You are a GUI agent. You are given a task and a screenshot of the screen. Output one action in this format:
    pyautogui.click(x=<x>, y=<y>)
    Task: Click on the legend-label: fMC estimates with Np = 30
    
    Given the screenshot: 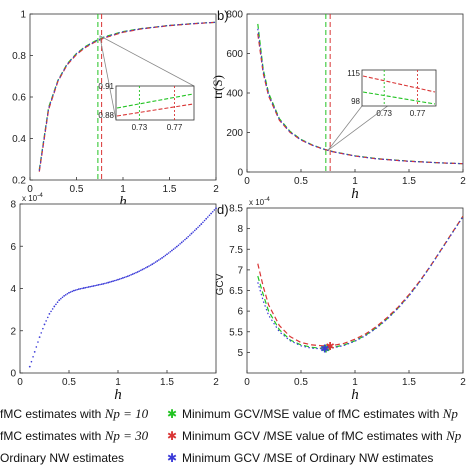 What is the action you would take?
    pyautogui.click(x=74, y=435)
    